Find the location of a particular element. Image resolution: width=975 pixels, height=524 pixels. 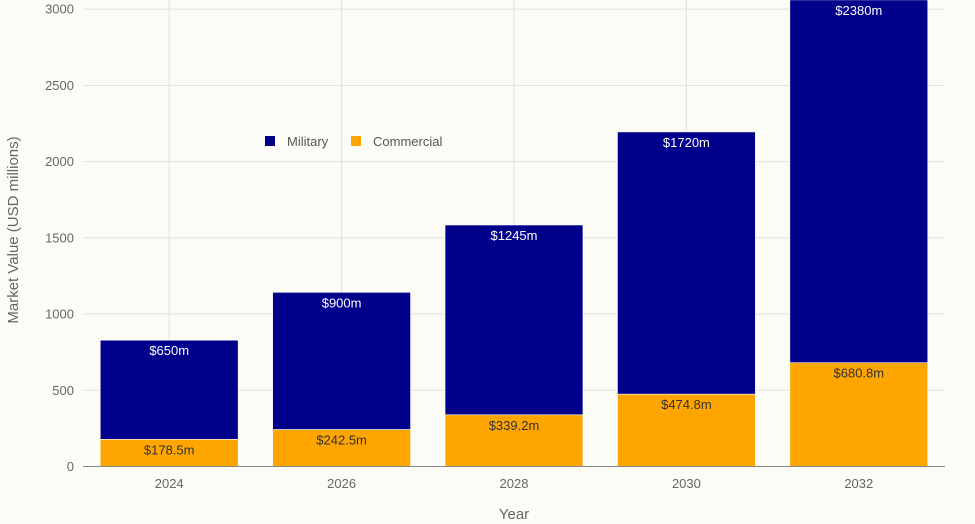

bar-commercial-2026 is located at coordinates (341, 448).